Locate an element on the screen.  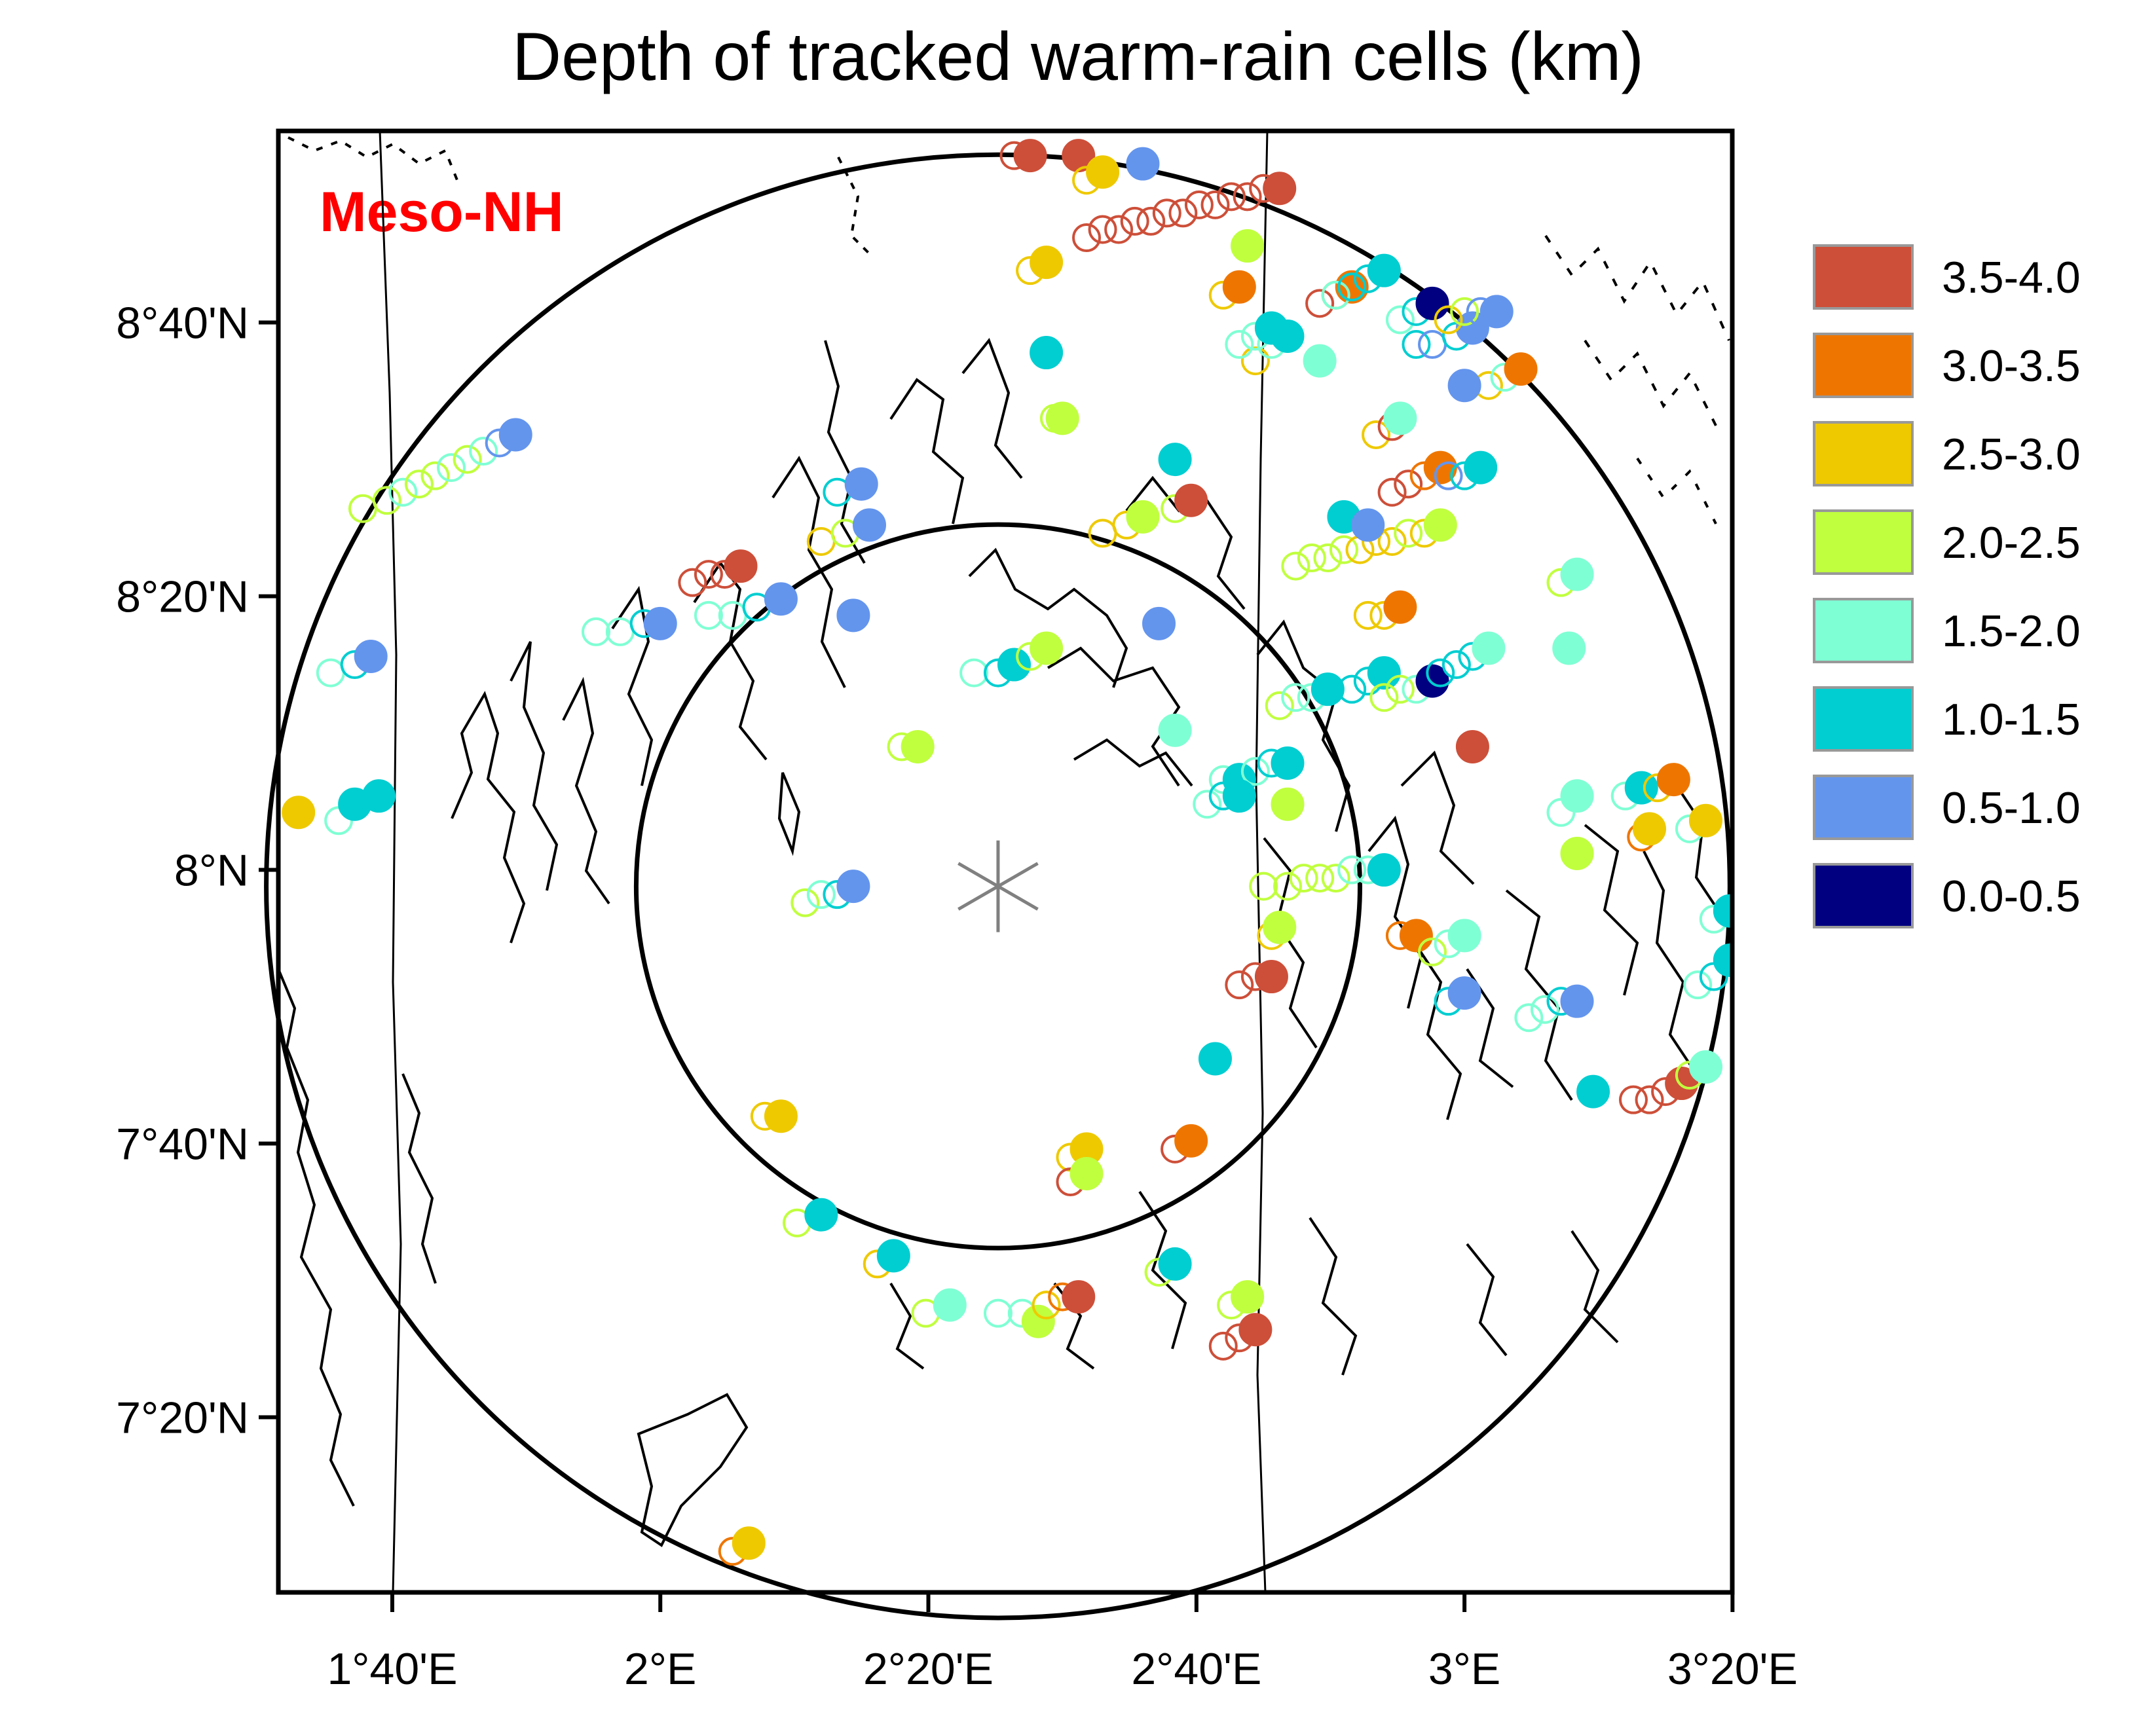
radar-site is located at coordinates (998, 886).